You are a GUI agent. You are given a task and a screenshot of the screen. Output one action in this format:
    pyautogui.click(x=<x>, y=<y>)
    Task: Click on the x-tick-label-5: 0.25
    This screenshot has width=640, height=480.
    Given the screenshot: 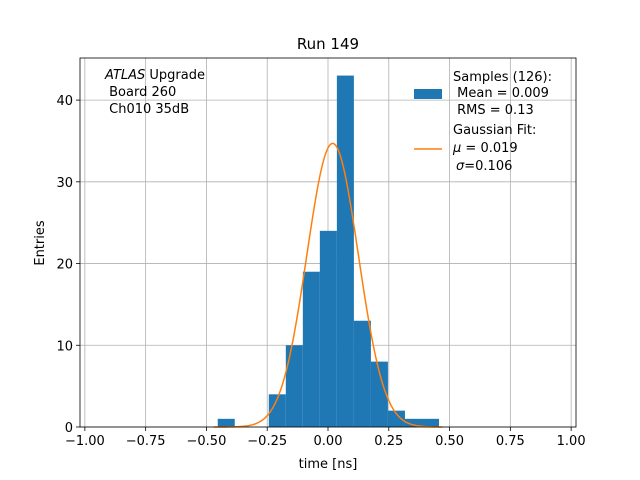 What is the action you would take?
    pyautogui.click(x=388, y=441)
    